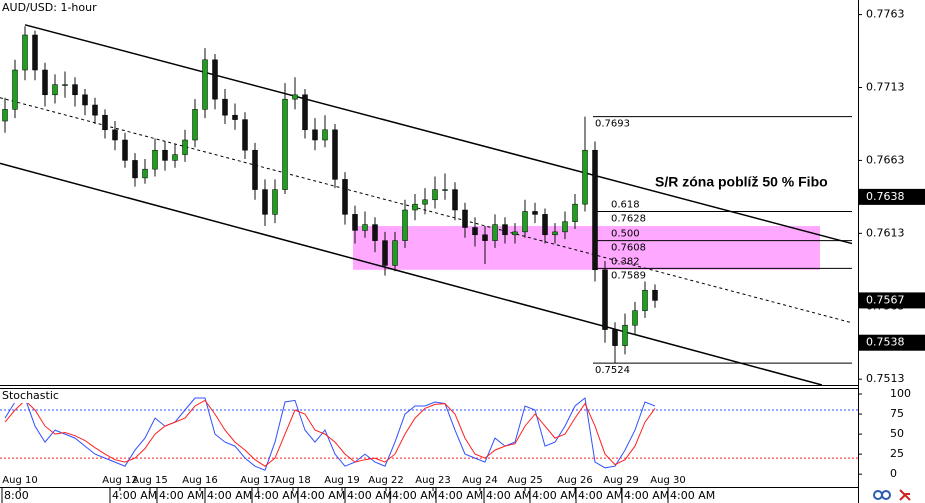 This screenshot has height=503, width=925. Describe the element at coordinates (625, 261) in the screenshot. I see `fib-ratio-label: 0.382` at that location.